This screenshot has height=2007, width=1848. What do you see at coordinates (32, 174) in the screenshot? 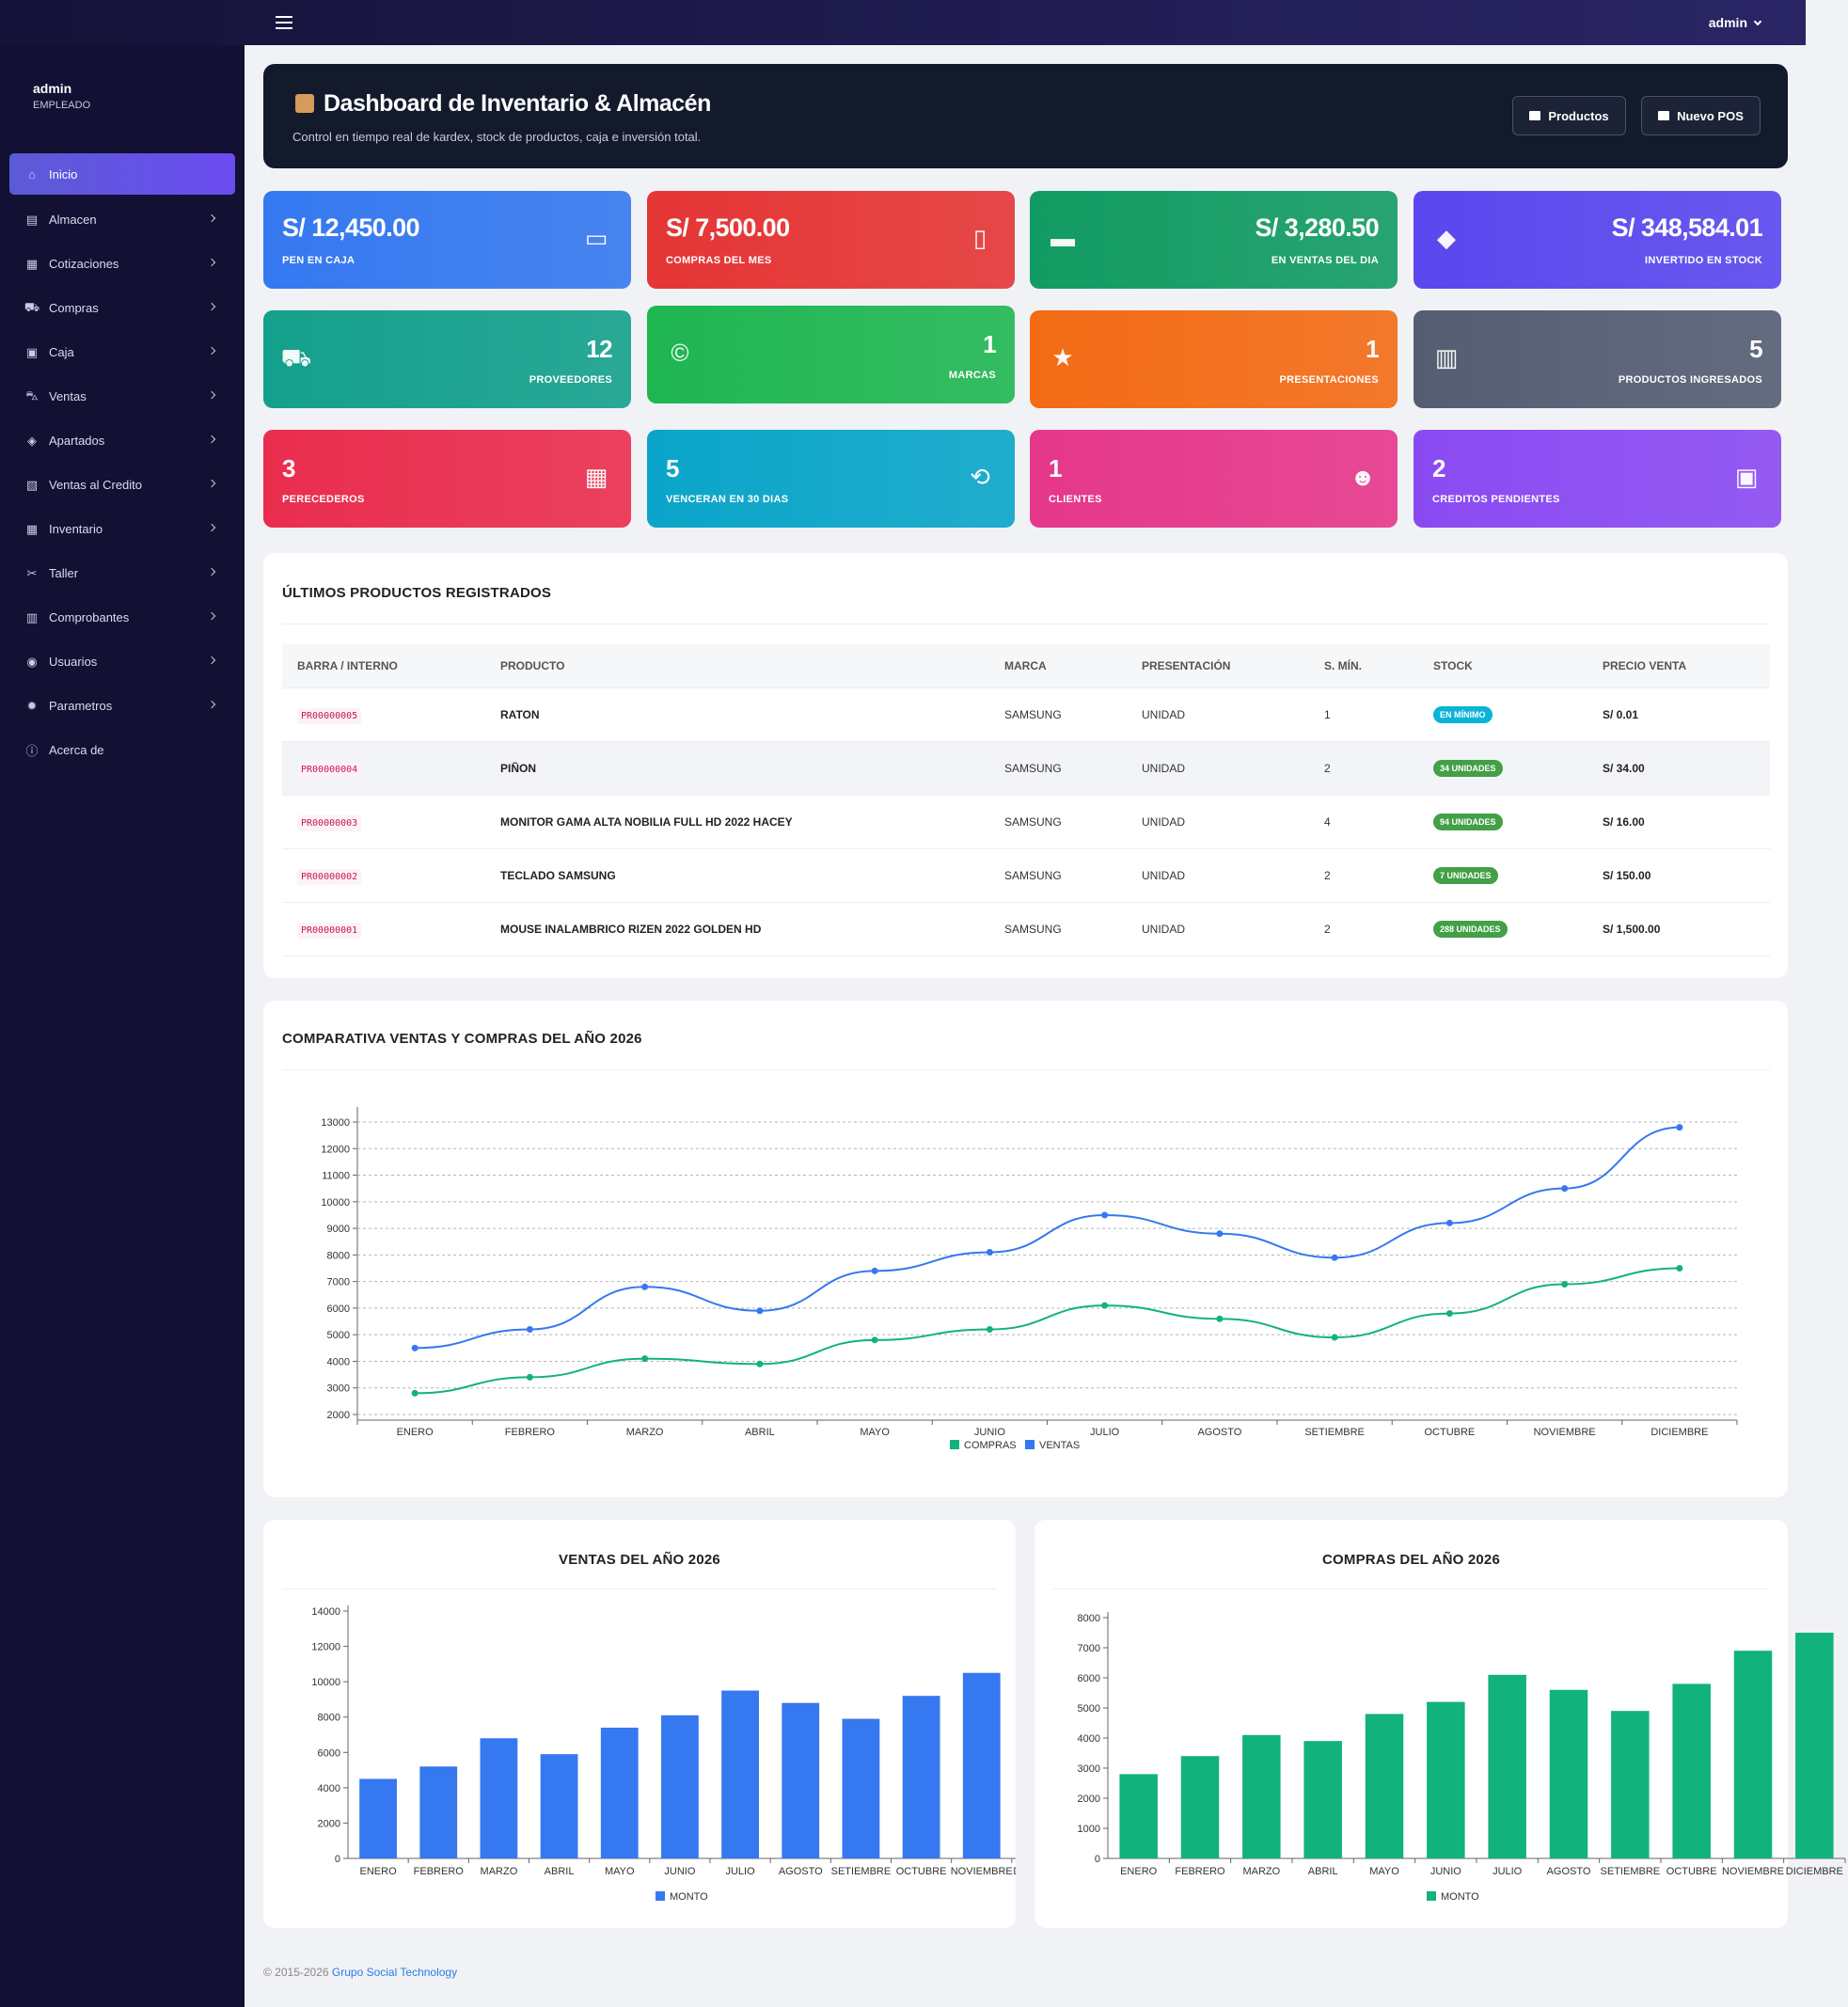
I see `home-icon: ⌂` at bounding box center [32, 174].